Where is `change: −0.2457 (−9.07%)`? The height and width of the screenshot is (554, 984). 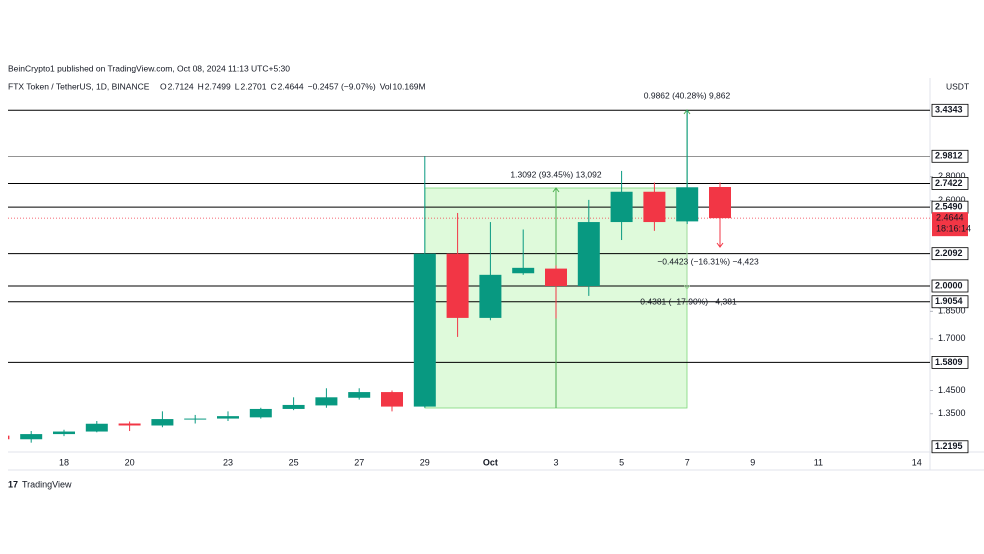 change: −0.2457 (−9.07%) is located at coordinates (342, 86).